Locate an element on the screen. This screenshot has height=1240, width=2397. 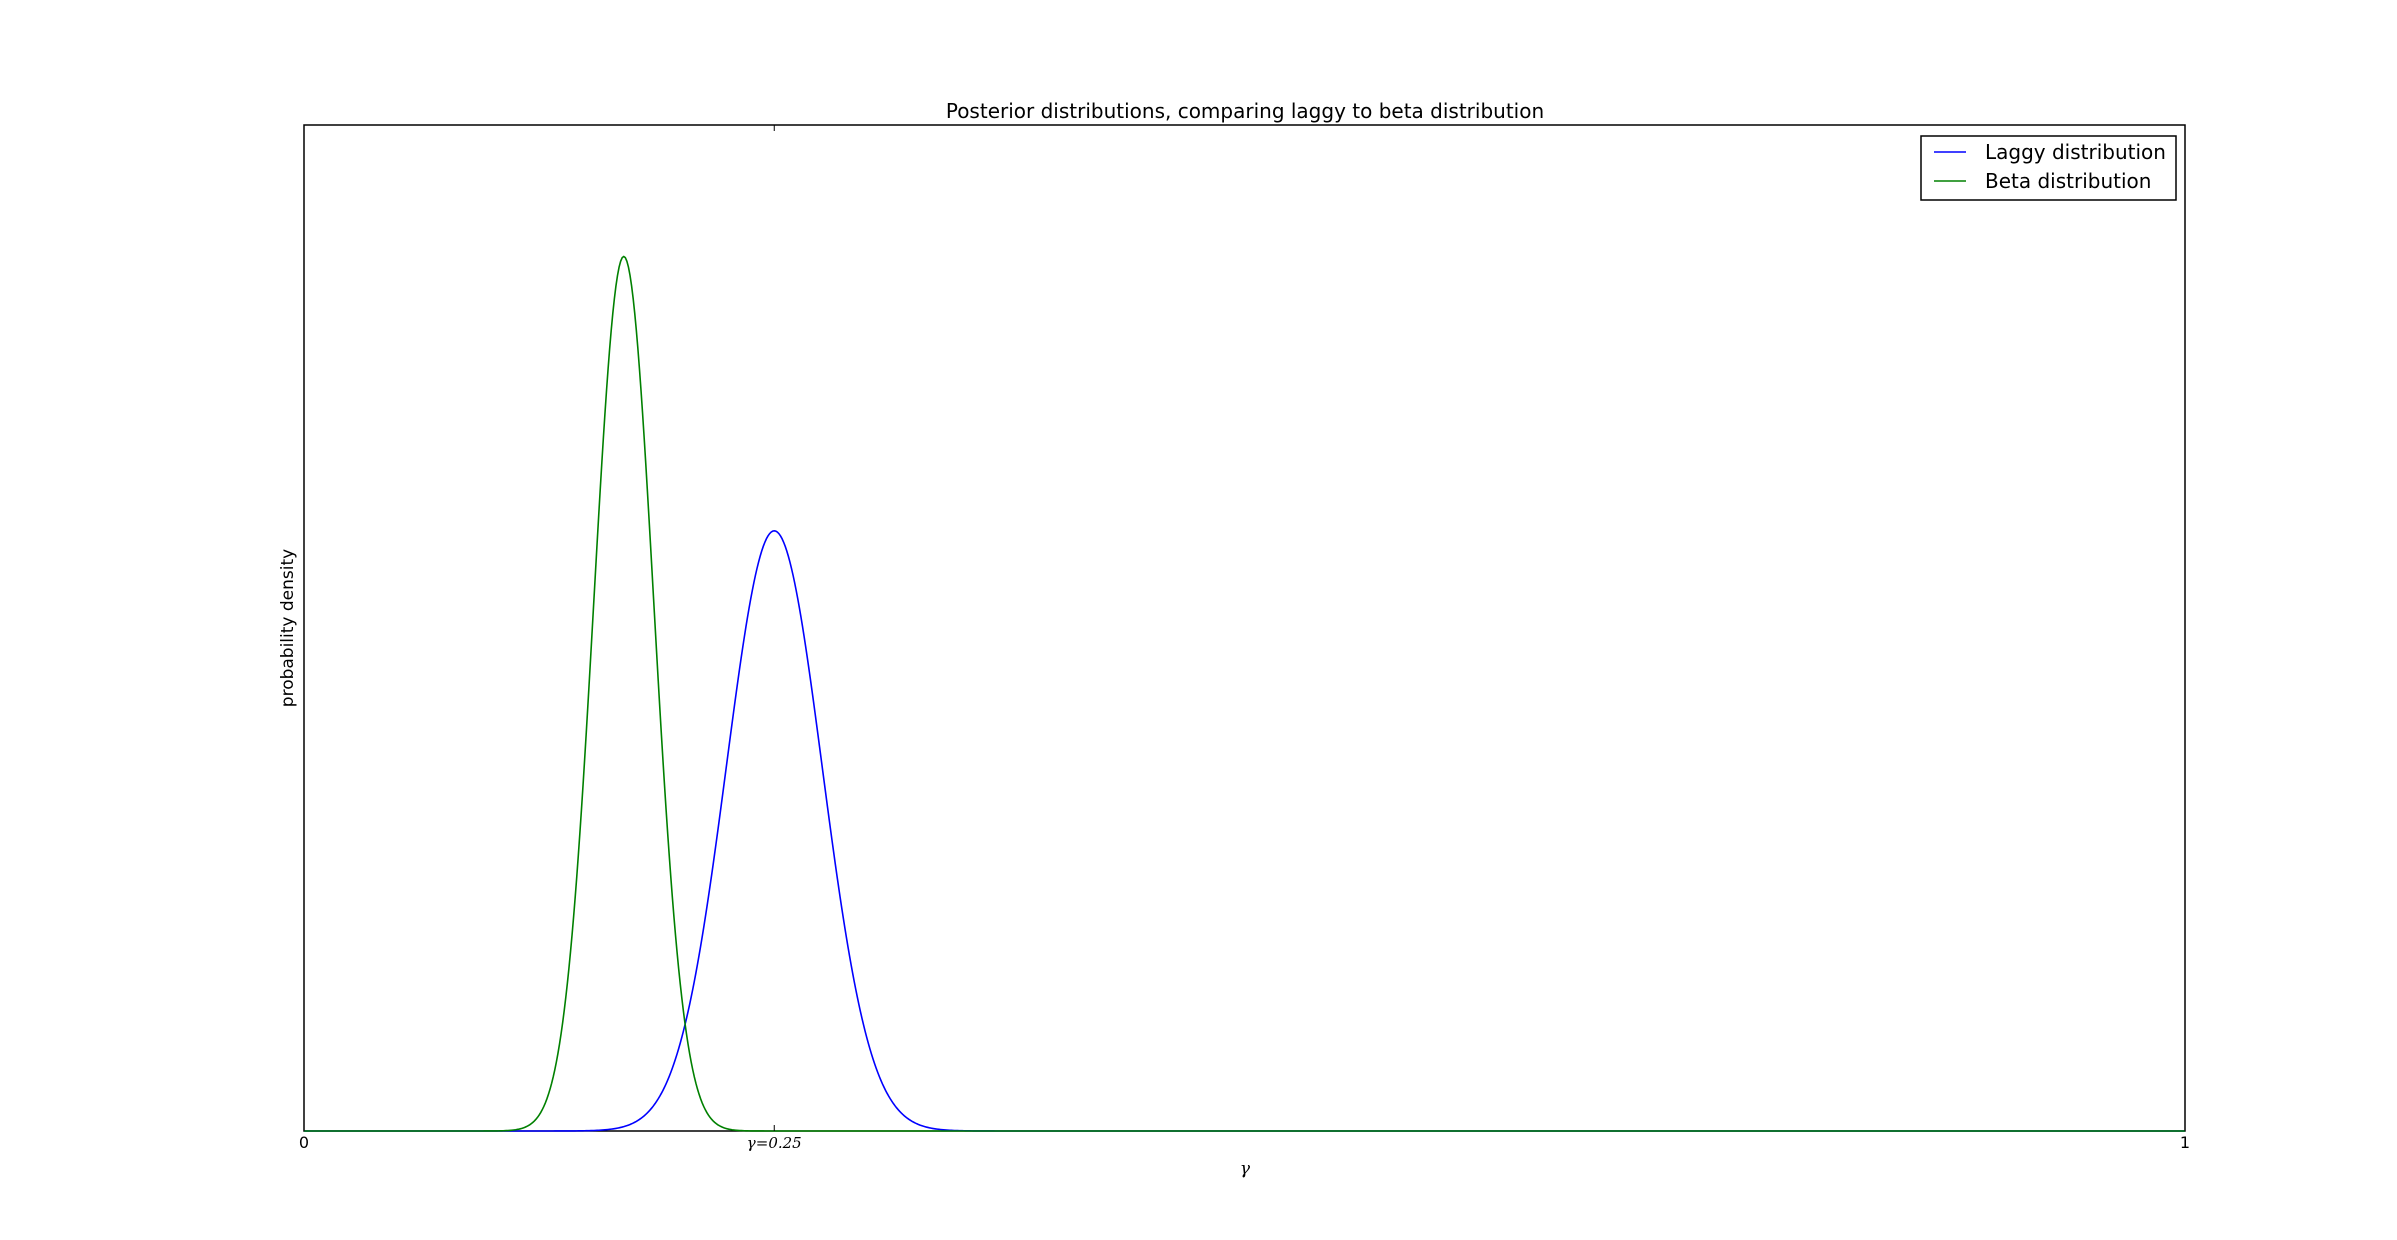
x-tick-label-2: 1 is located at coordinates (2185, 1142).